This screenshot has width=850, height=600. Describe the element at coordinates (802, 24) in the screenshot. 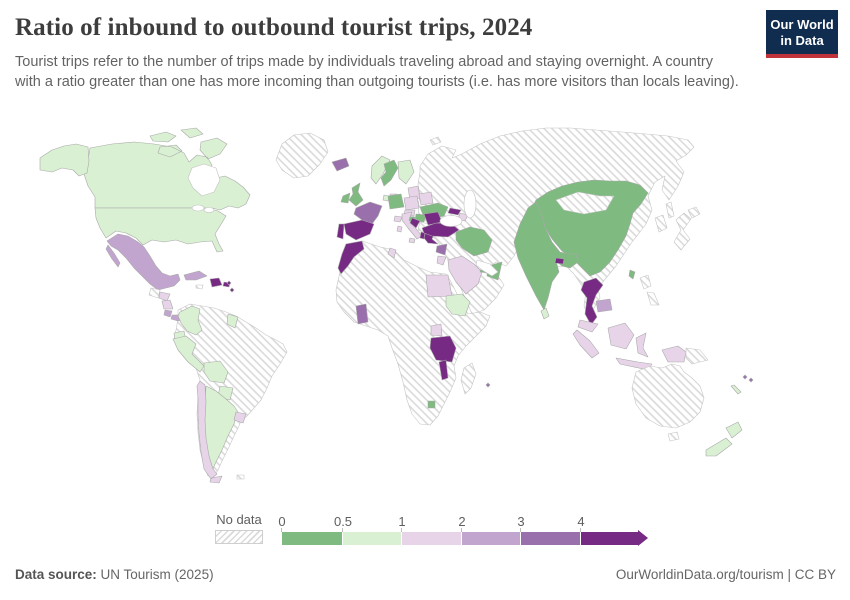

I see `owid-logo-line1: Our World` at that location.